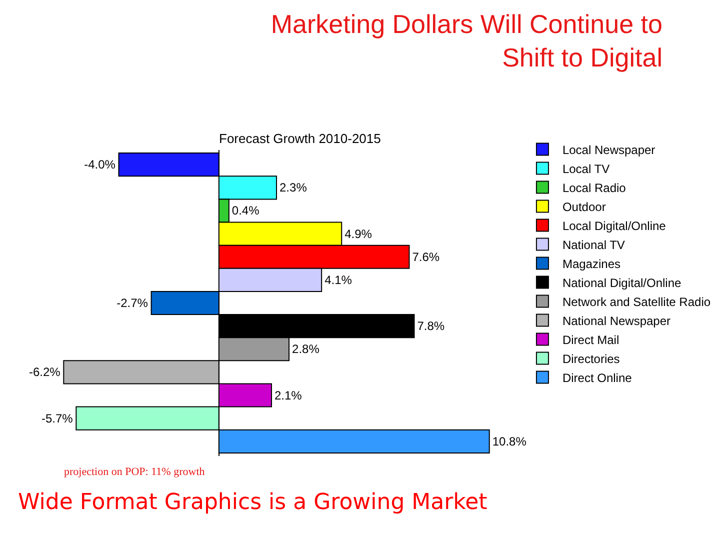 Image resolution: width=728 pixels, height=546 pixels. I want to click on legend-label: Direct Online, so click(597, 377).